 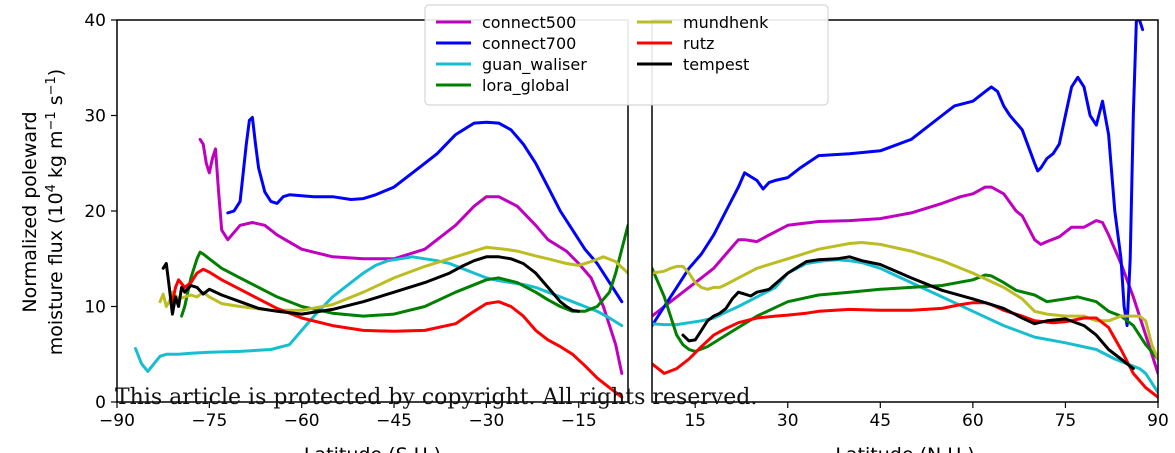 What do you see at coordinates (95, 21) in the screenshot?
I see `y-tick-label: 40` at bounding box center [95, 21].